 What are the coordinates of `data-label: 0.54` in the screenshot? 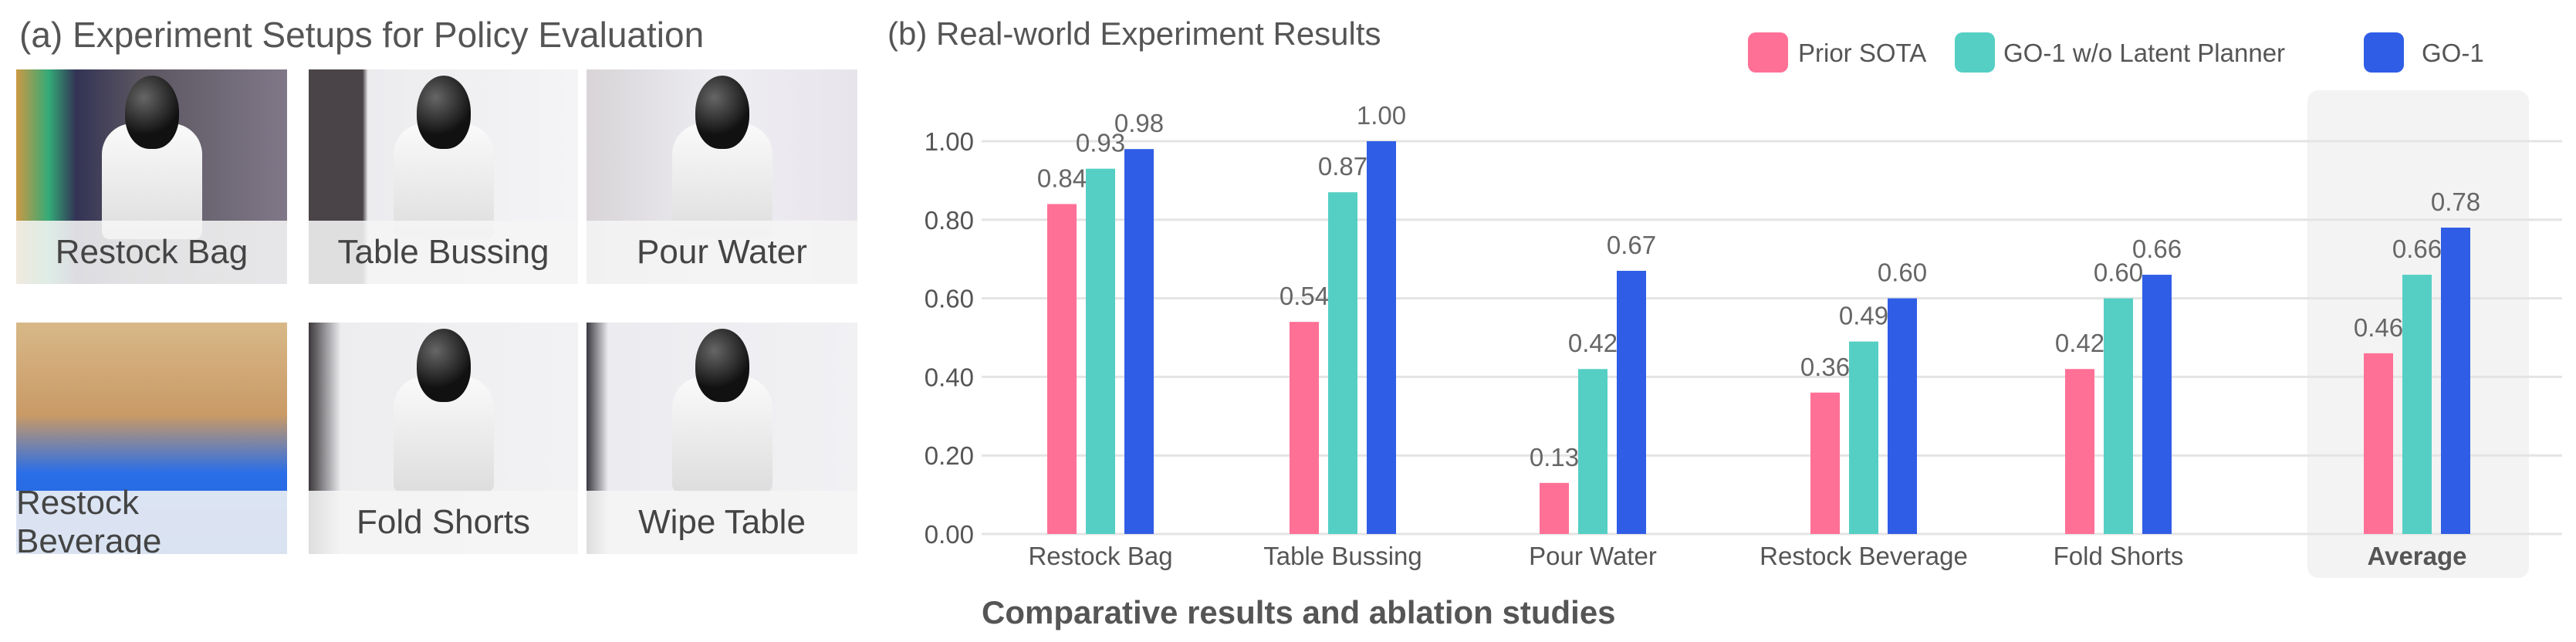 It's located at (1304, 296).